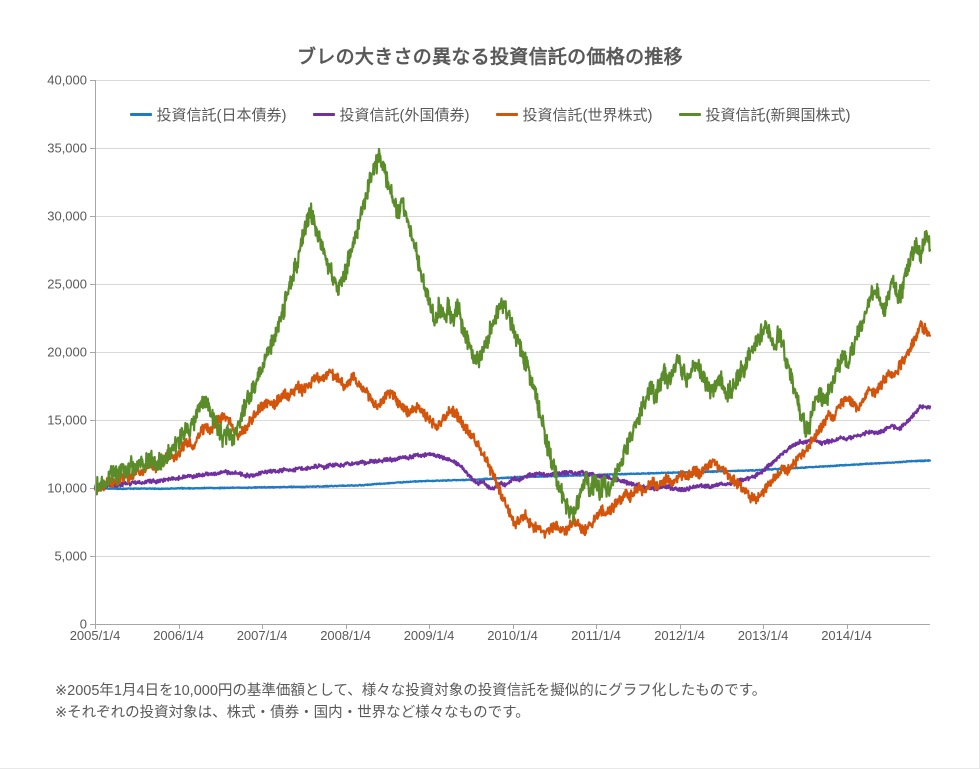  I want to click on legend-item-3: 投資信託(新興国株式), so click(764, 114).